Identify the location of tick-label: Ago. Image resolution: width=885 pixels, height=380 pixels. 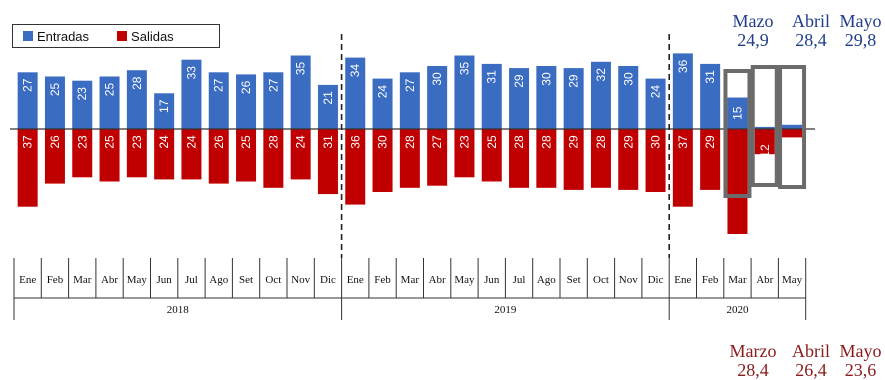
(218, 280).